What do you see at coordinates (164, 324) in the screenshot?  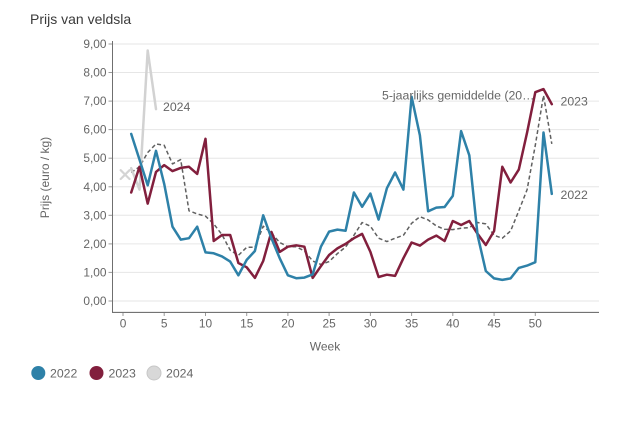 I see `svg-text: 5` at bounding box center [164, 324].